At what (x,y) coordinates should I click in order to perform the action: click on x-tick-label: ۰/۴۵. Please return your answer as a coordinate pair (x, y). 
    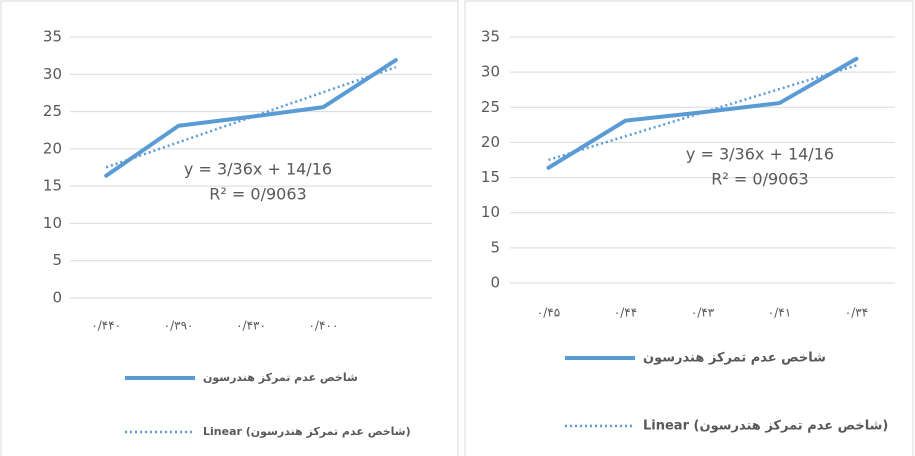
    Looking at the image, I should click on (548, 313).